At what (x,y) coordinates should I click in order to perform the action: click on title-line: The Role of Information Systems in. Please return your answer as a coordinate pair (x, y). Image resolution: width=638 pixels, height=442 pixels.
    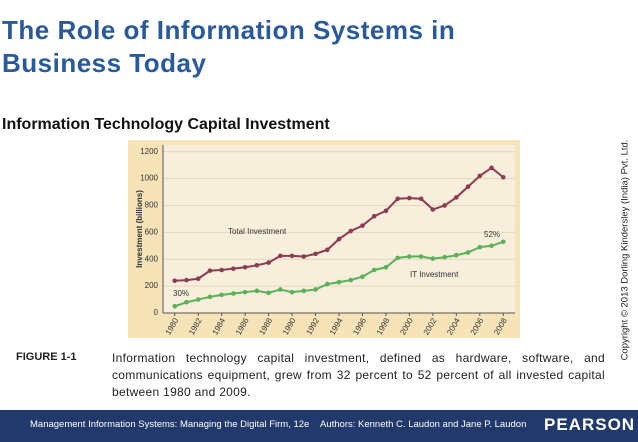
    Looking at the image, I should click on (229, 30).